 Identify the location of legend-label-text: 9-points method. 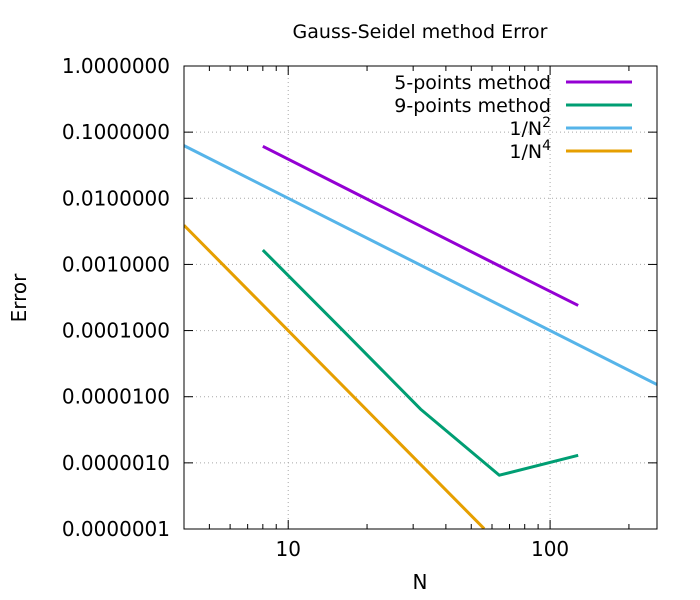
(472, 106).